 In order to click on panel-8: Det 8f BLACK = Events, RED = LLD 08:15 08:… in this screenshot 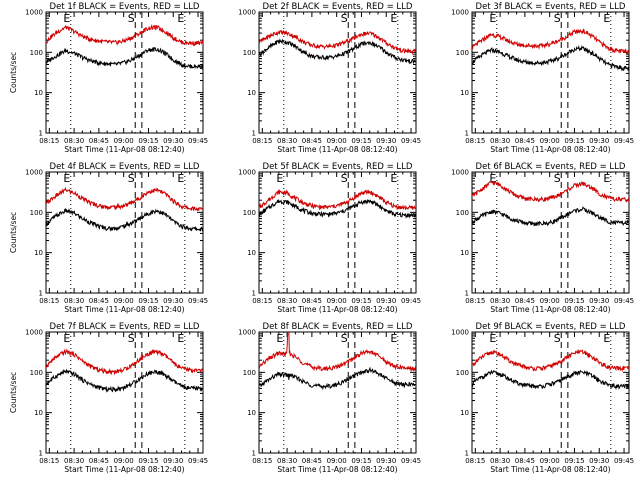, I will do `click(329, 398)`.